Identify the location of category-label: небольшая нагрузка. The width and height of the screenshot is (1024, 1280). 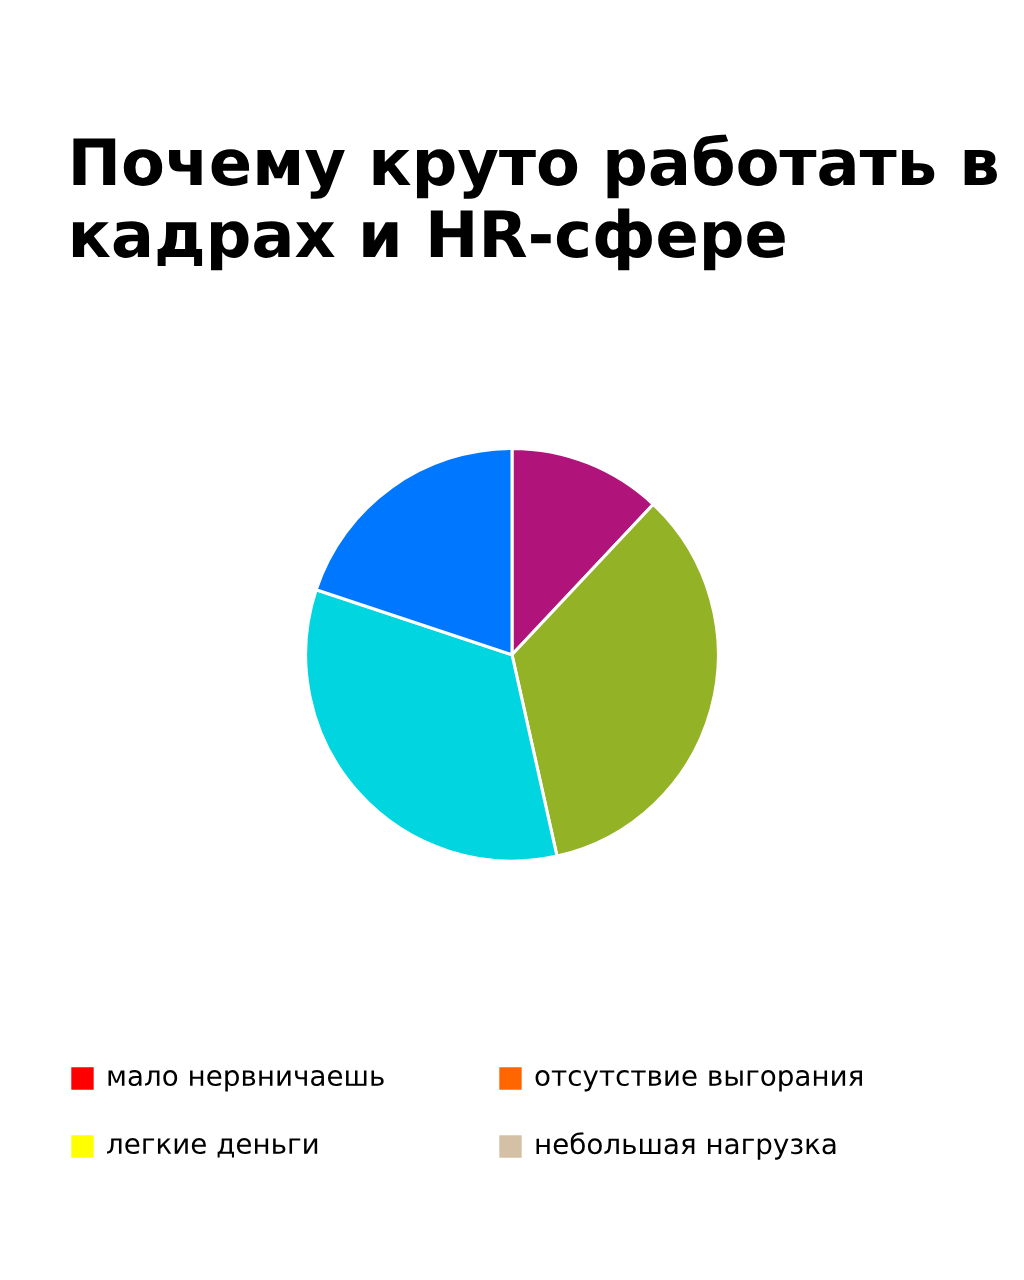
(686, 1146).